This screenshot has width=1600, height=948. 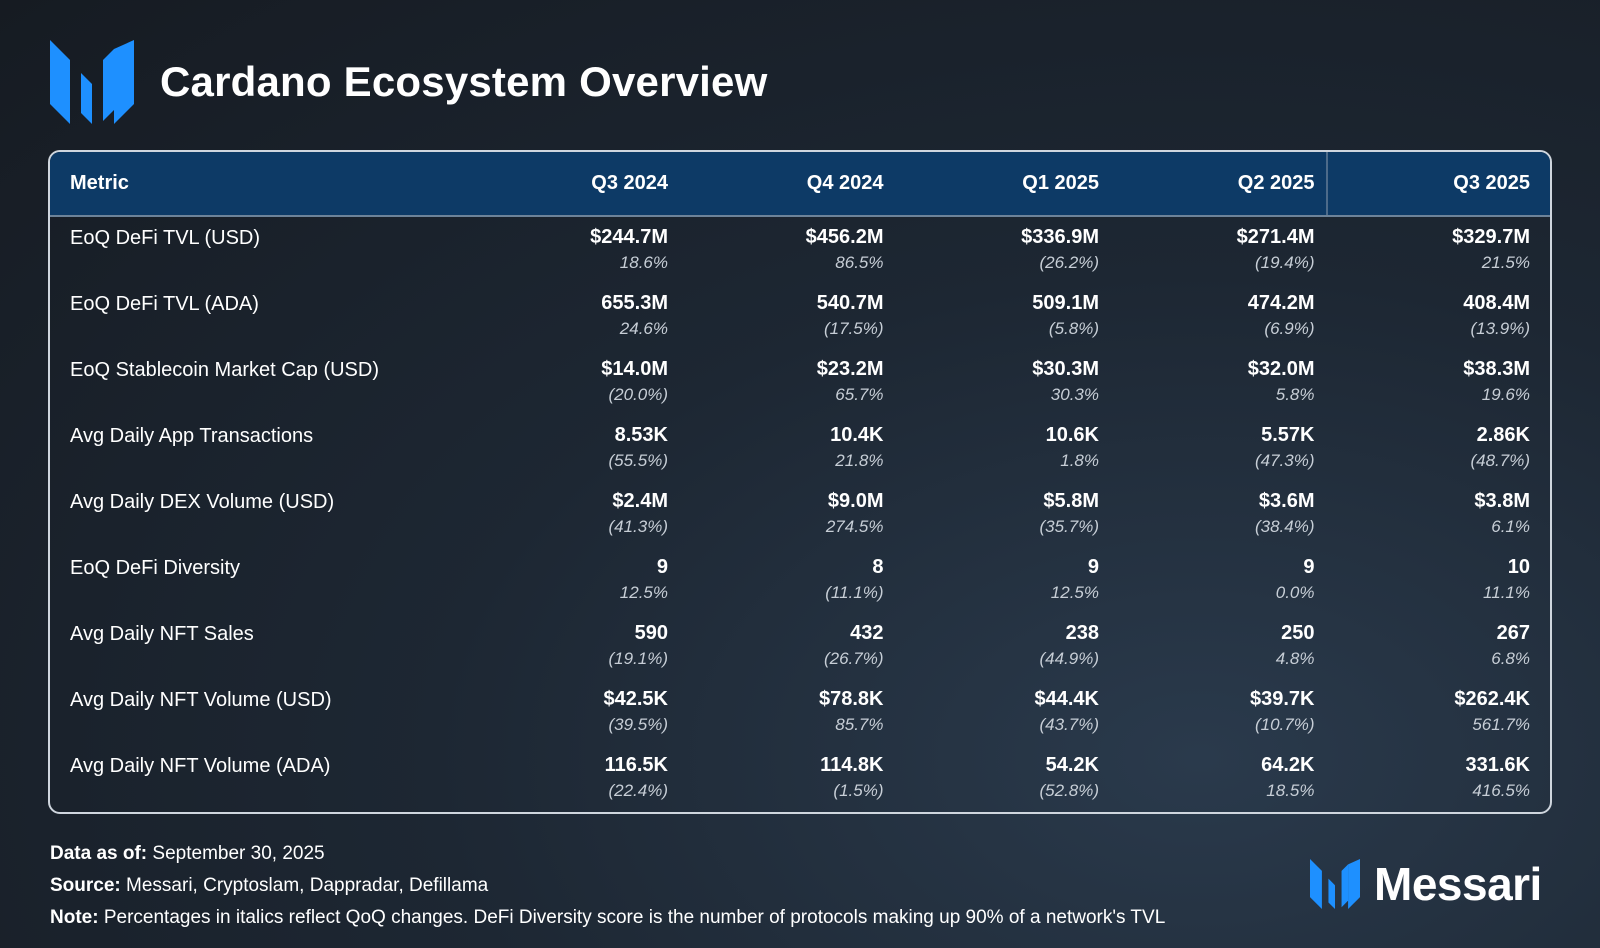 What do you see at coordinates (464, 81) in the screenshot?
I see `page-title: Cardano Ecosystem Overview` at bounding box center [464, 81].